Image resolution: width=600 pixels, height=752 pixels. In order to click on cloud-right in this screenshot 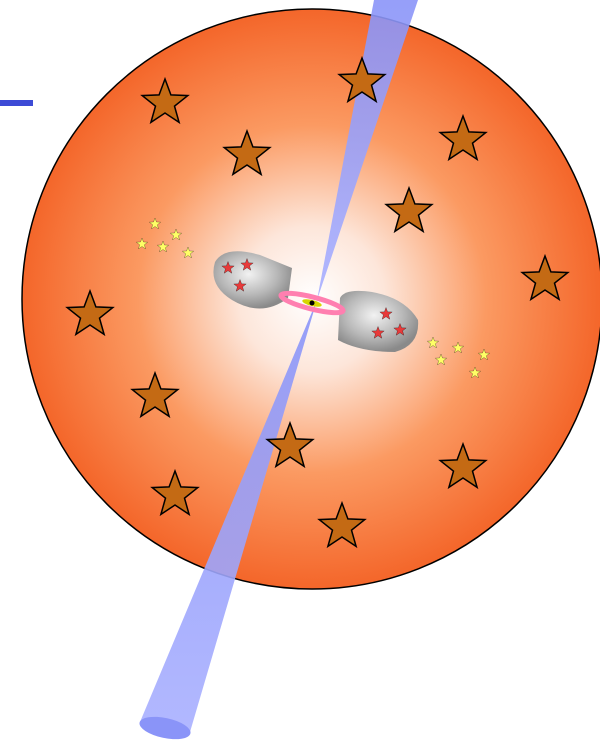, I will do `click(378, 321)`.